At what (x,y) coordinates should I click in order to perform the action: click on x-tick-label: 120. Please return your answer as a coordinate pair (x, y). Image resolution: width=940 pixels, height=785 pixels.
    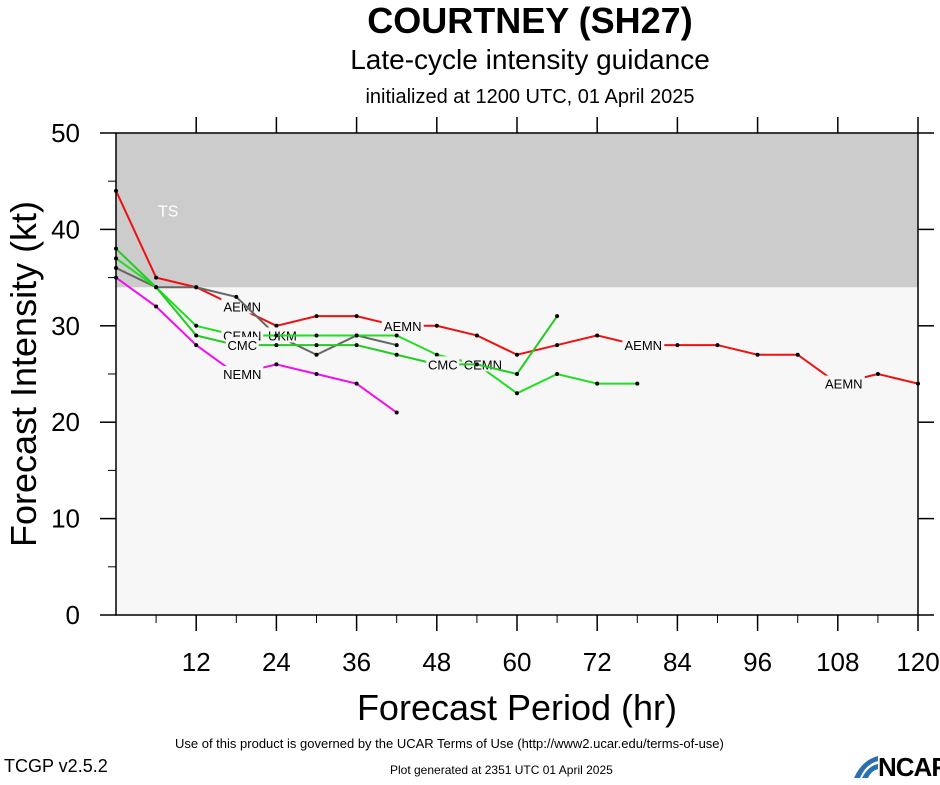
    Looking at the image, I should click on (917, 662).